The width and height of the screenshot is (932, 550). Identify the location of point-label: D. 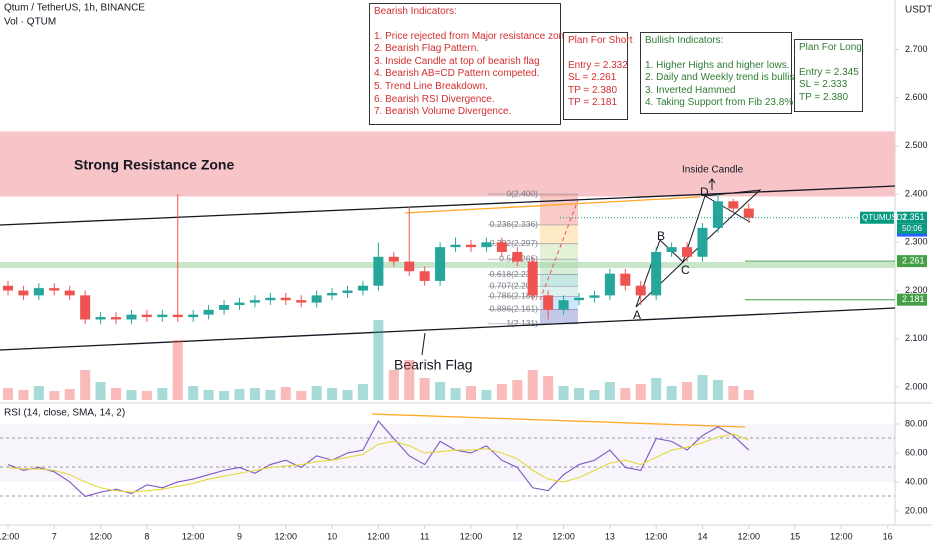
(704, 192).